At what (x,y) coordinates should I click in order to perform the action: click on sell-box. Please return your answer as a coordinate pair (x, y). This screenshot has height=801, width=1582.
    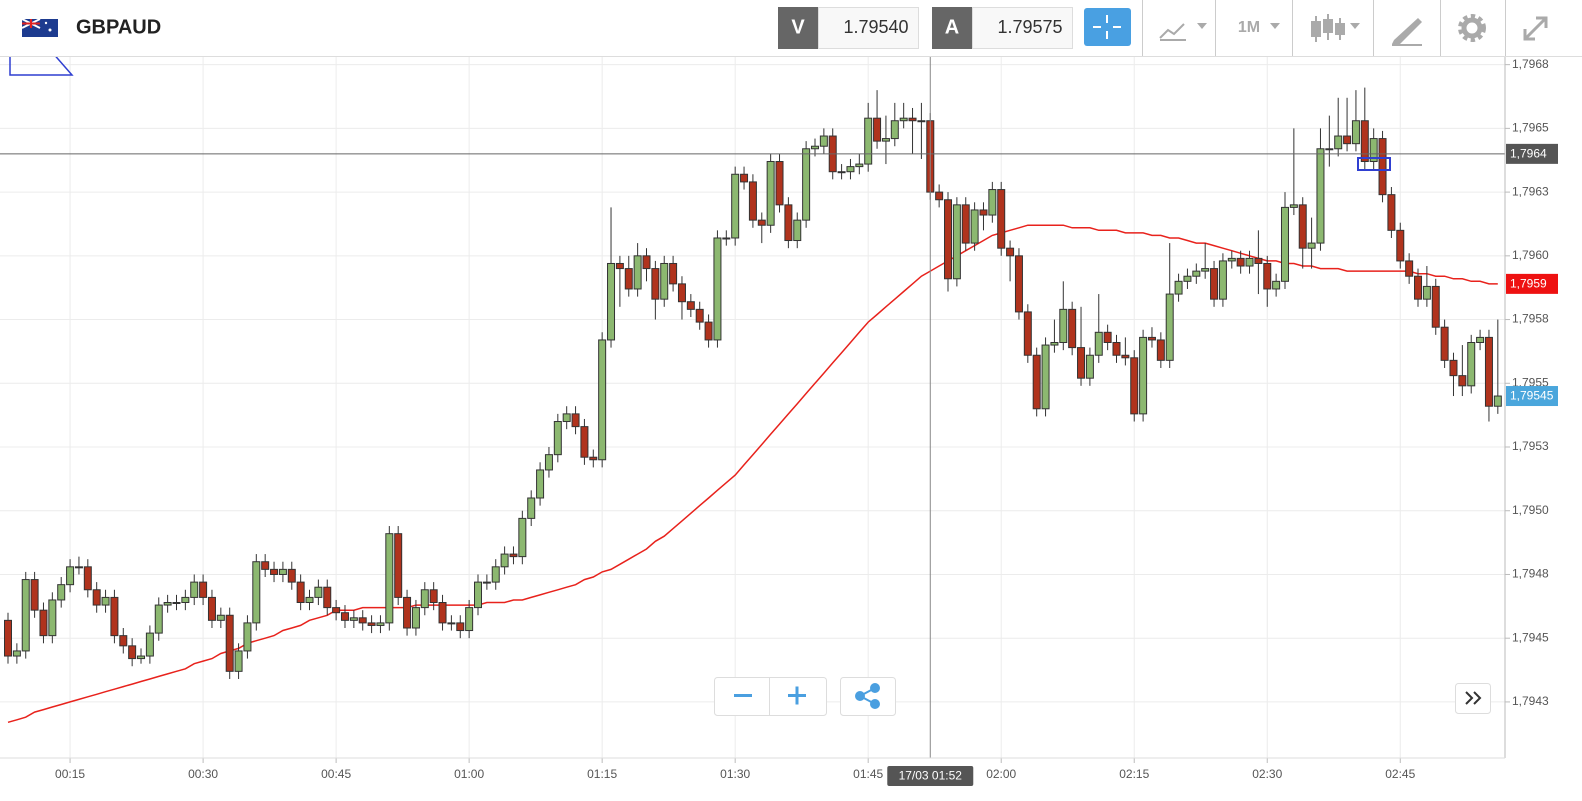
    Looking at the image, I should click on (868, 28).